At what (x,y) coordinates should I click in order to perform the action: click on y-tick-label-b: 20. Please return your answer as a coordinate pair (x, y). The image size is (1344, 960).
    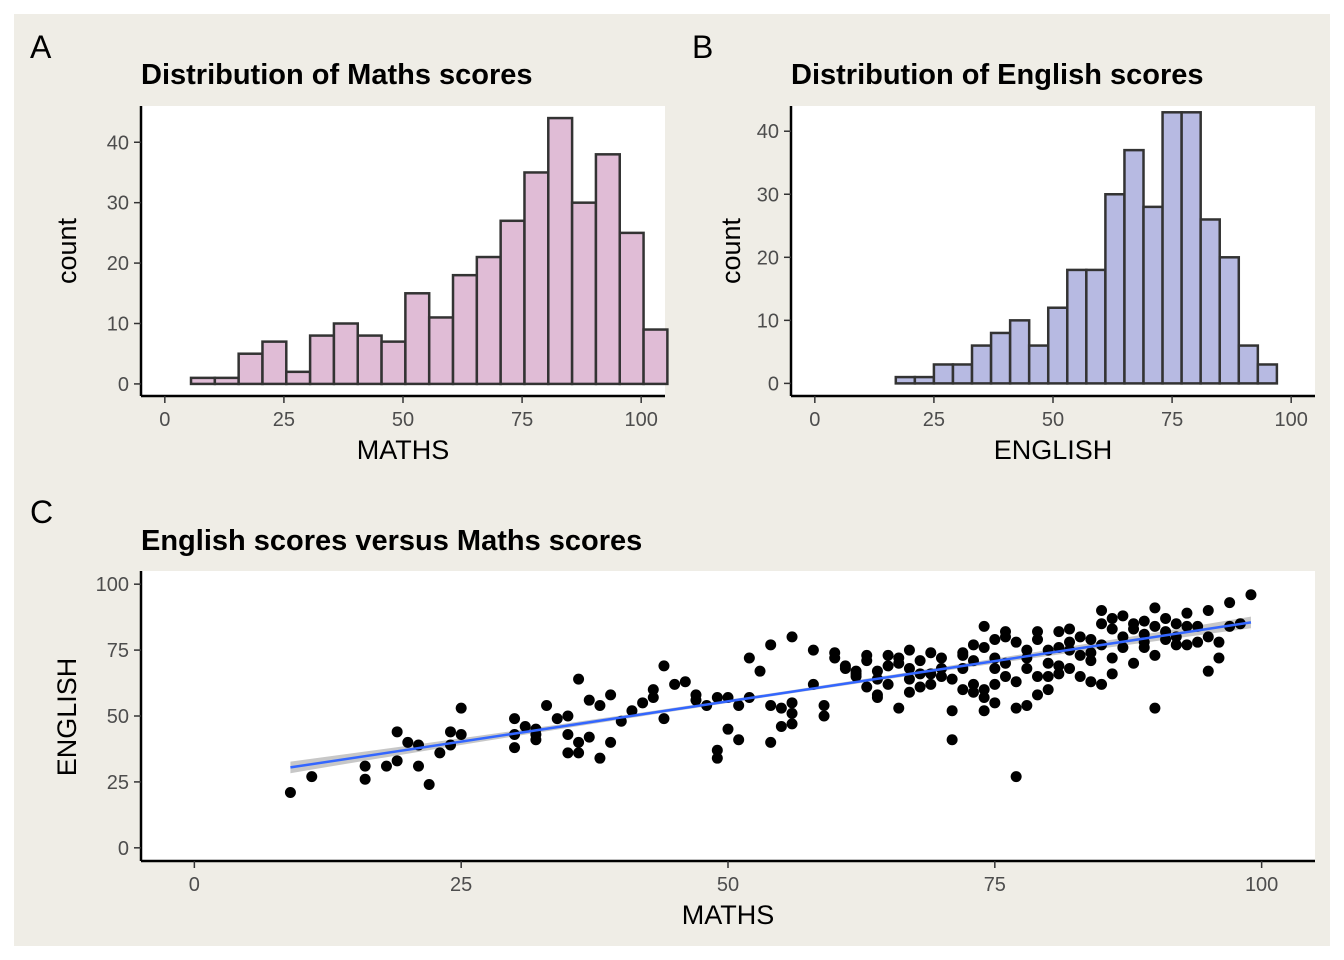
    Looking at the image, I should click on (768, 258).